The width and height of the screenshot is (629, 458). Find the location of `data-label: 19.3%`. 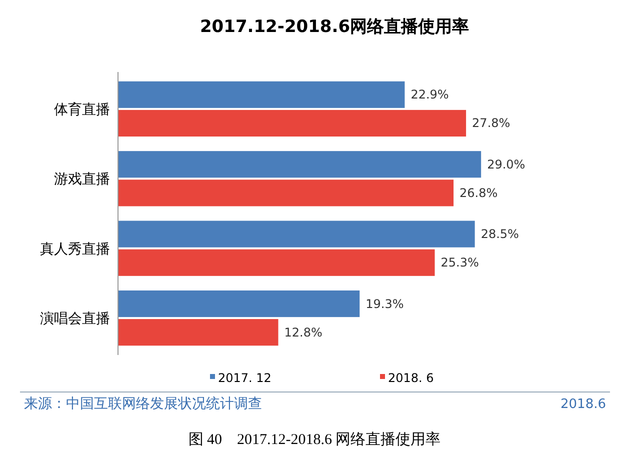

data-label: 19.3% is located at coordinates (385, 303).